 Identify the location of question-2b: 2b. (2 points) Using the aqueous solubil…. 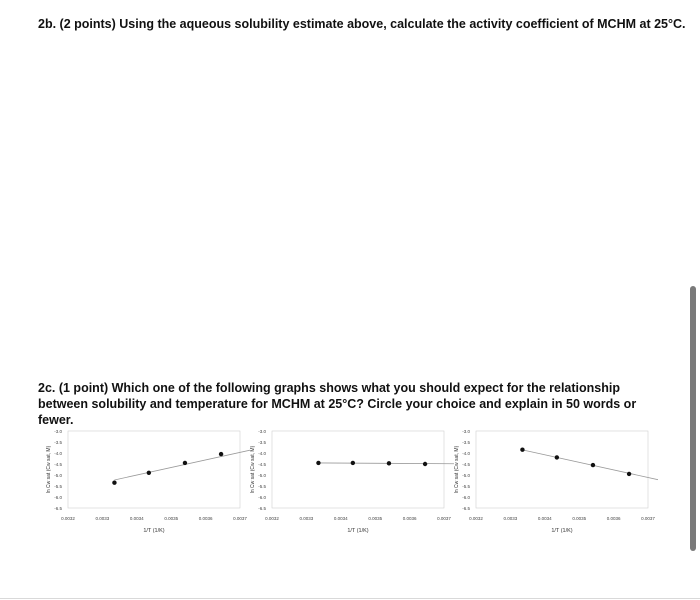
(362, 24).